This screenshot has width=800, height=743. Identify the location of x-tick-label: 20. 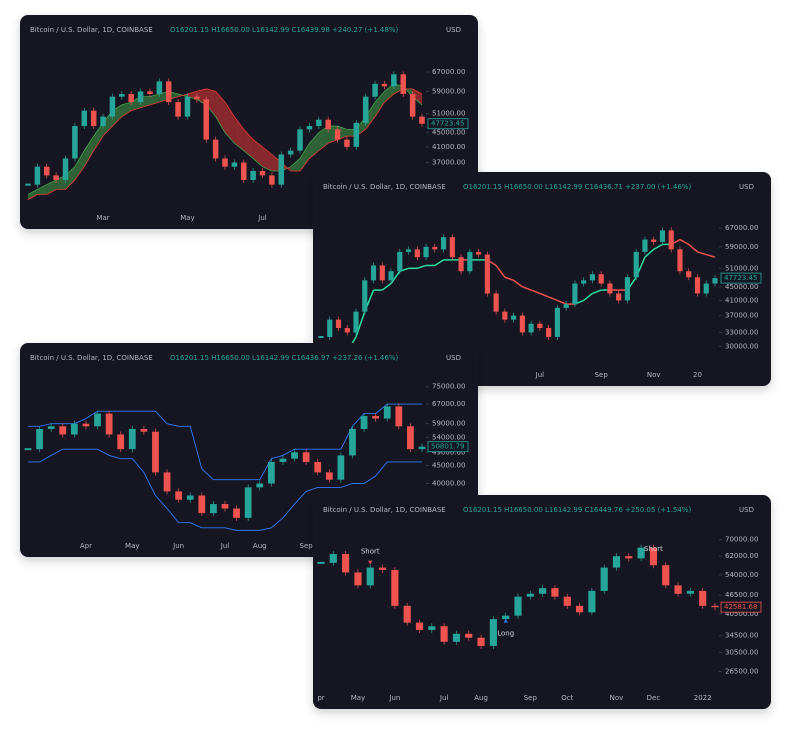
(697, 375).